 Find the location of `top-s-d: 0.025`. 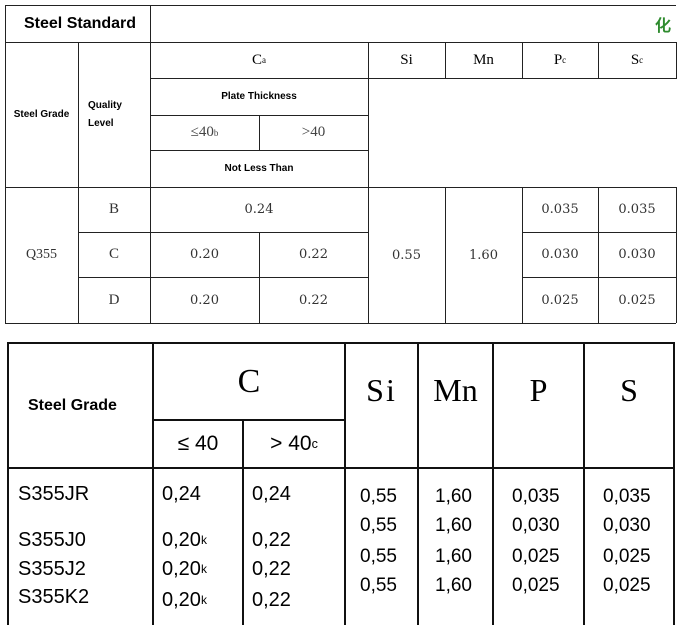

top-s-d: 0.025 is located at coordinates (637, 300).